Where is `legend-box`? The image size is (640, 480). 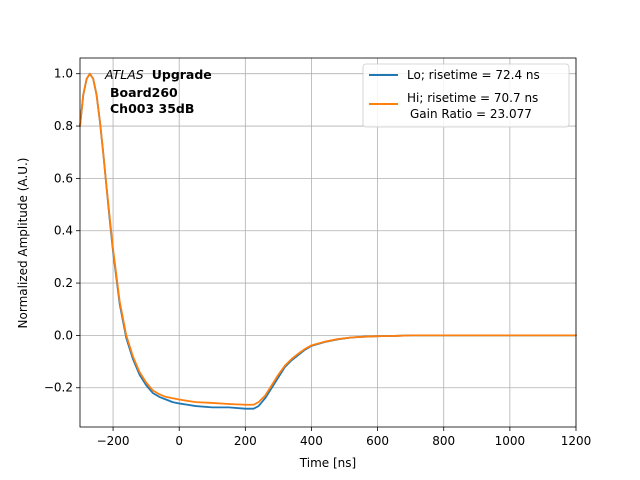 legend-box is located at coordinates (466, 95).